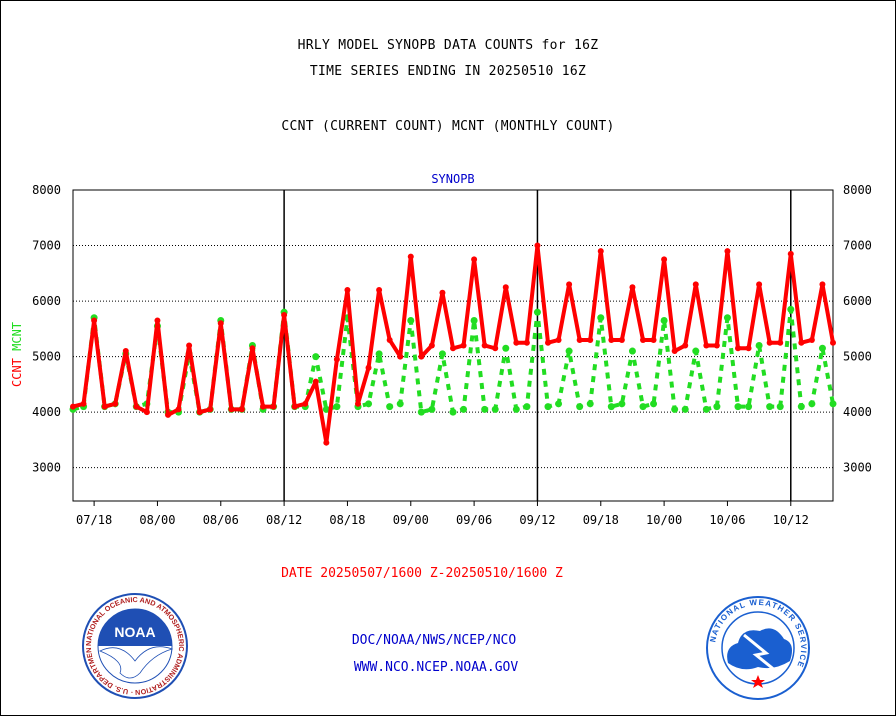 The image size is (896, 716). Describe the element at coordinates (411, 520) in the screenshot. I see `x-tick-label: 09/00` at that location.